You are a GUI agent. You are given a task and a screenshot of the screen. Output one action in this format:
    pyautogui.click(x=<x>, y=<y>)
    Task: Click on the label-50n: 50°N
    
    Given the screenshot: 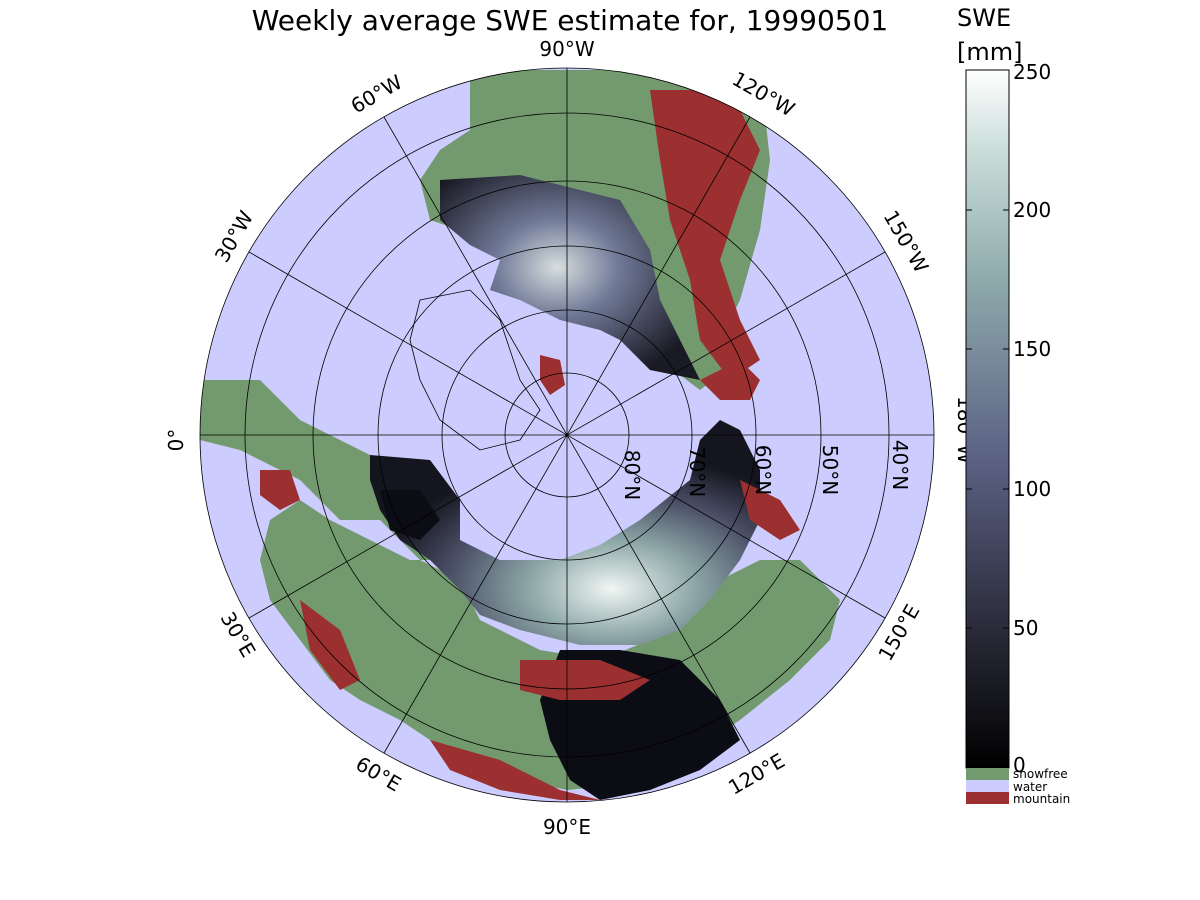 What is the action you would take?
    pyautogui.click(x=830, y=470)
    